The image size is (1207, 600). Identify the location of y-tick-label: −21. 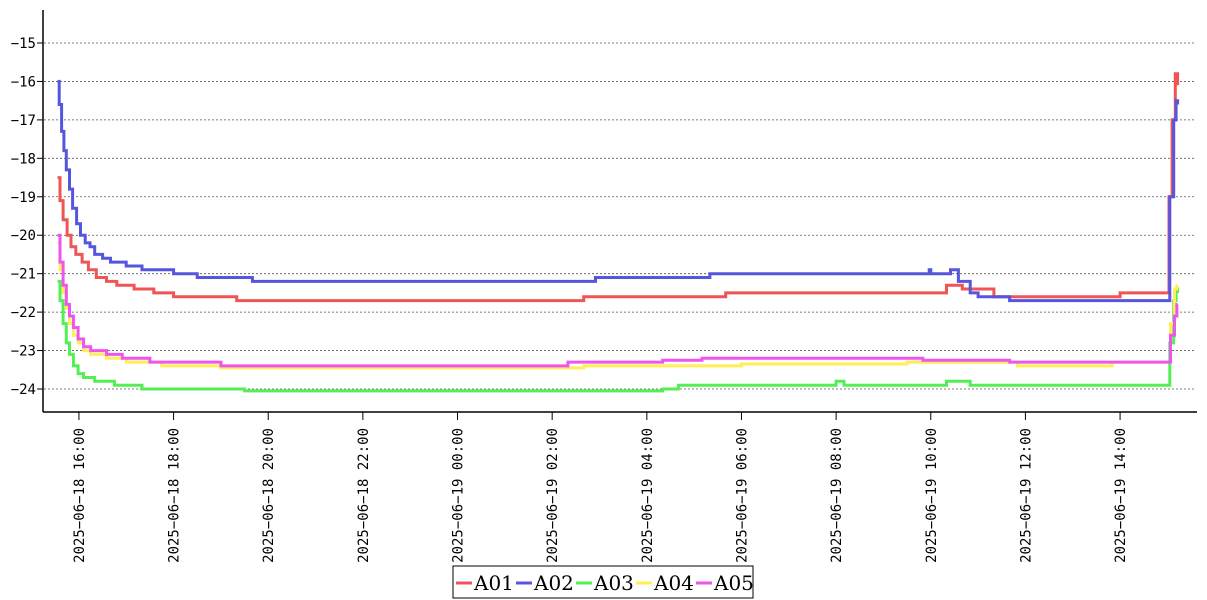
(23, 275).